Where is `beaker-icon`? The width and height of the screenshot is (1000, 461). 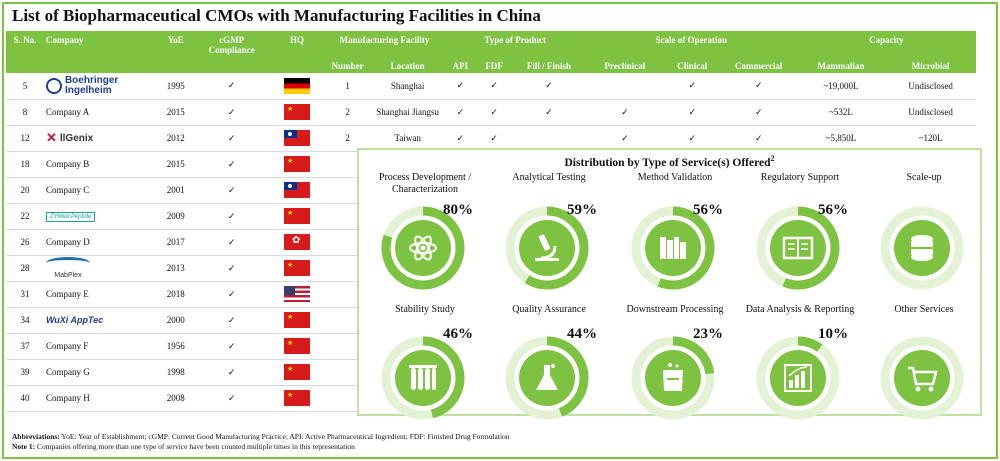 beaker-icon is located at coordinates (673, 377).